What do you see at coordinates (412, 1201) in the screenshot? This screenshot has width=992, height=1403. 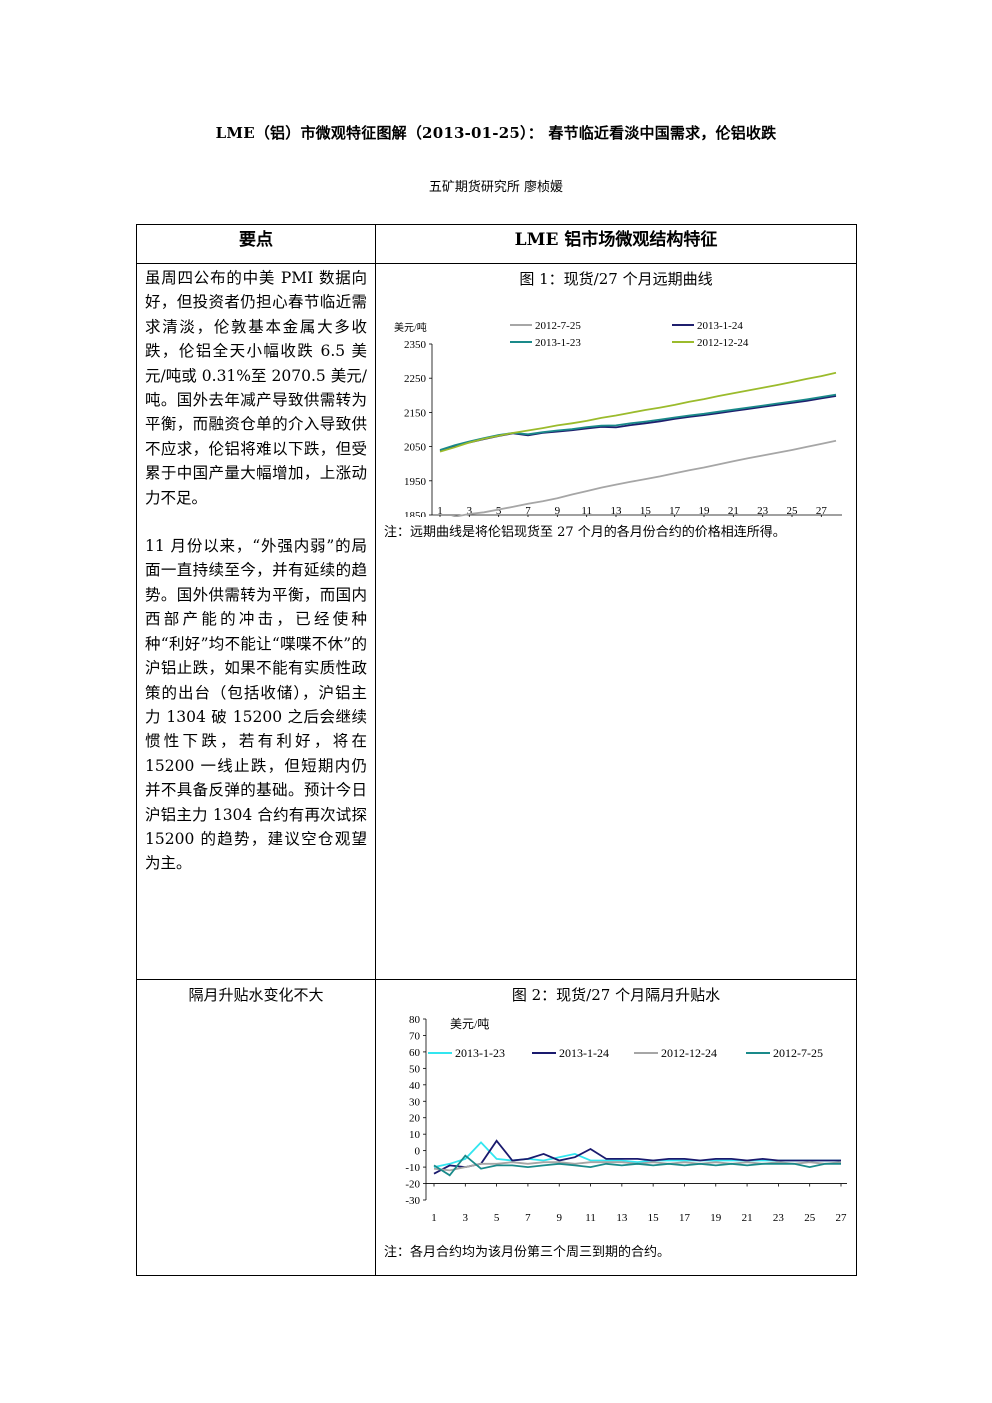 I see `y-tick-label: -30` at bounding box center [412, 1201].